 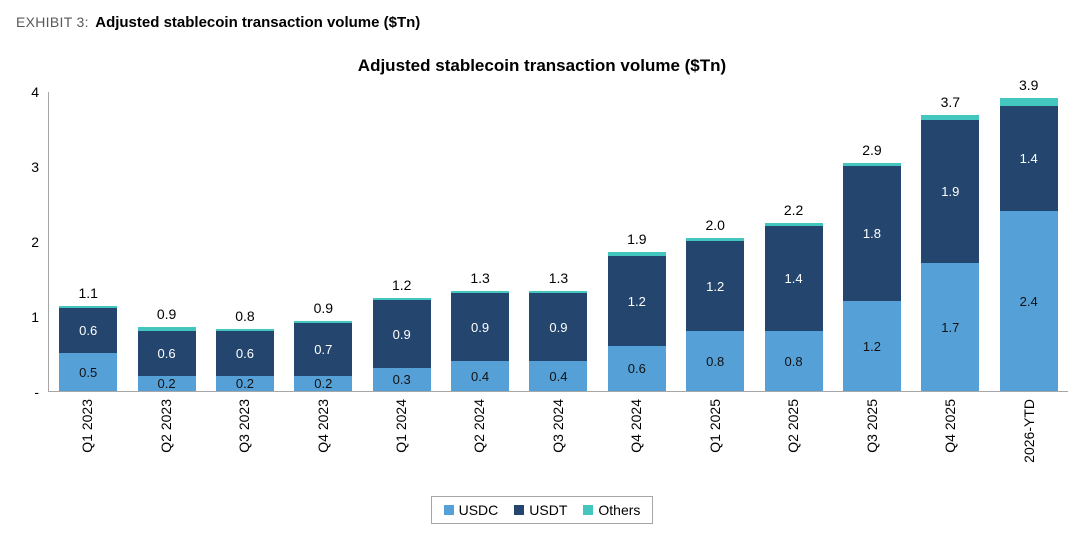 I want to click on bar-segment-usdc: 0.8, so click(x=715, y=361).